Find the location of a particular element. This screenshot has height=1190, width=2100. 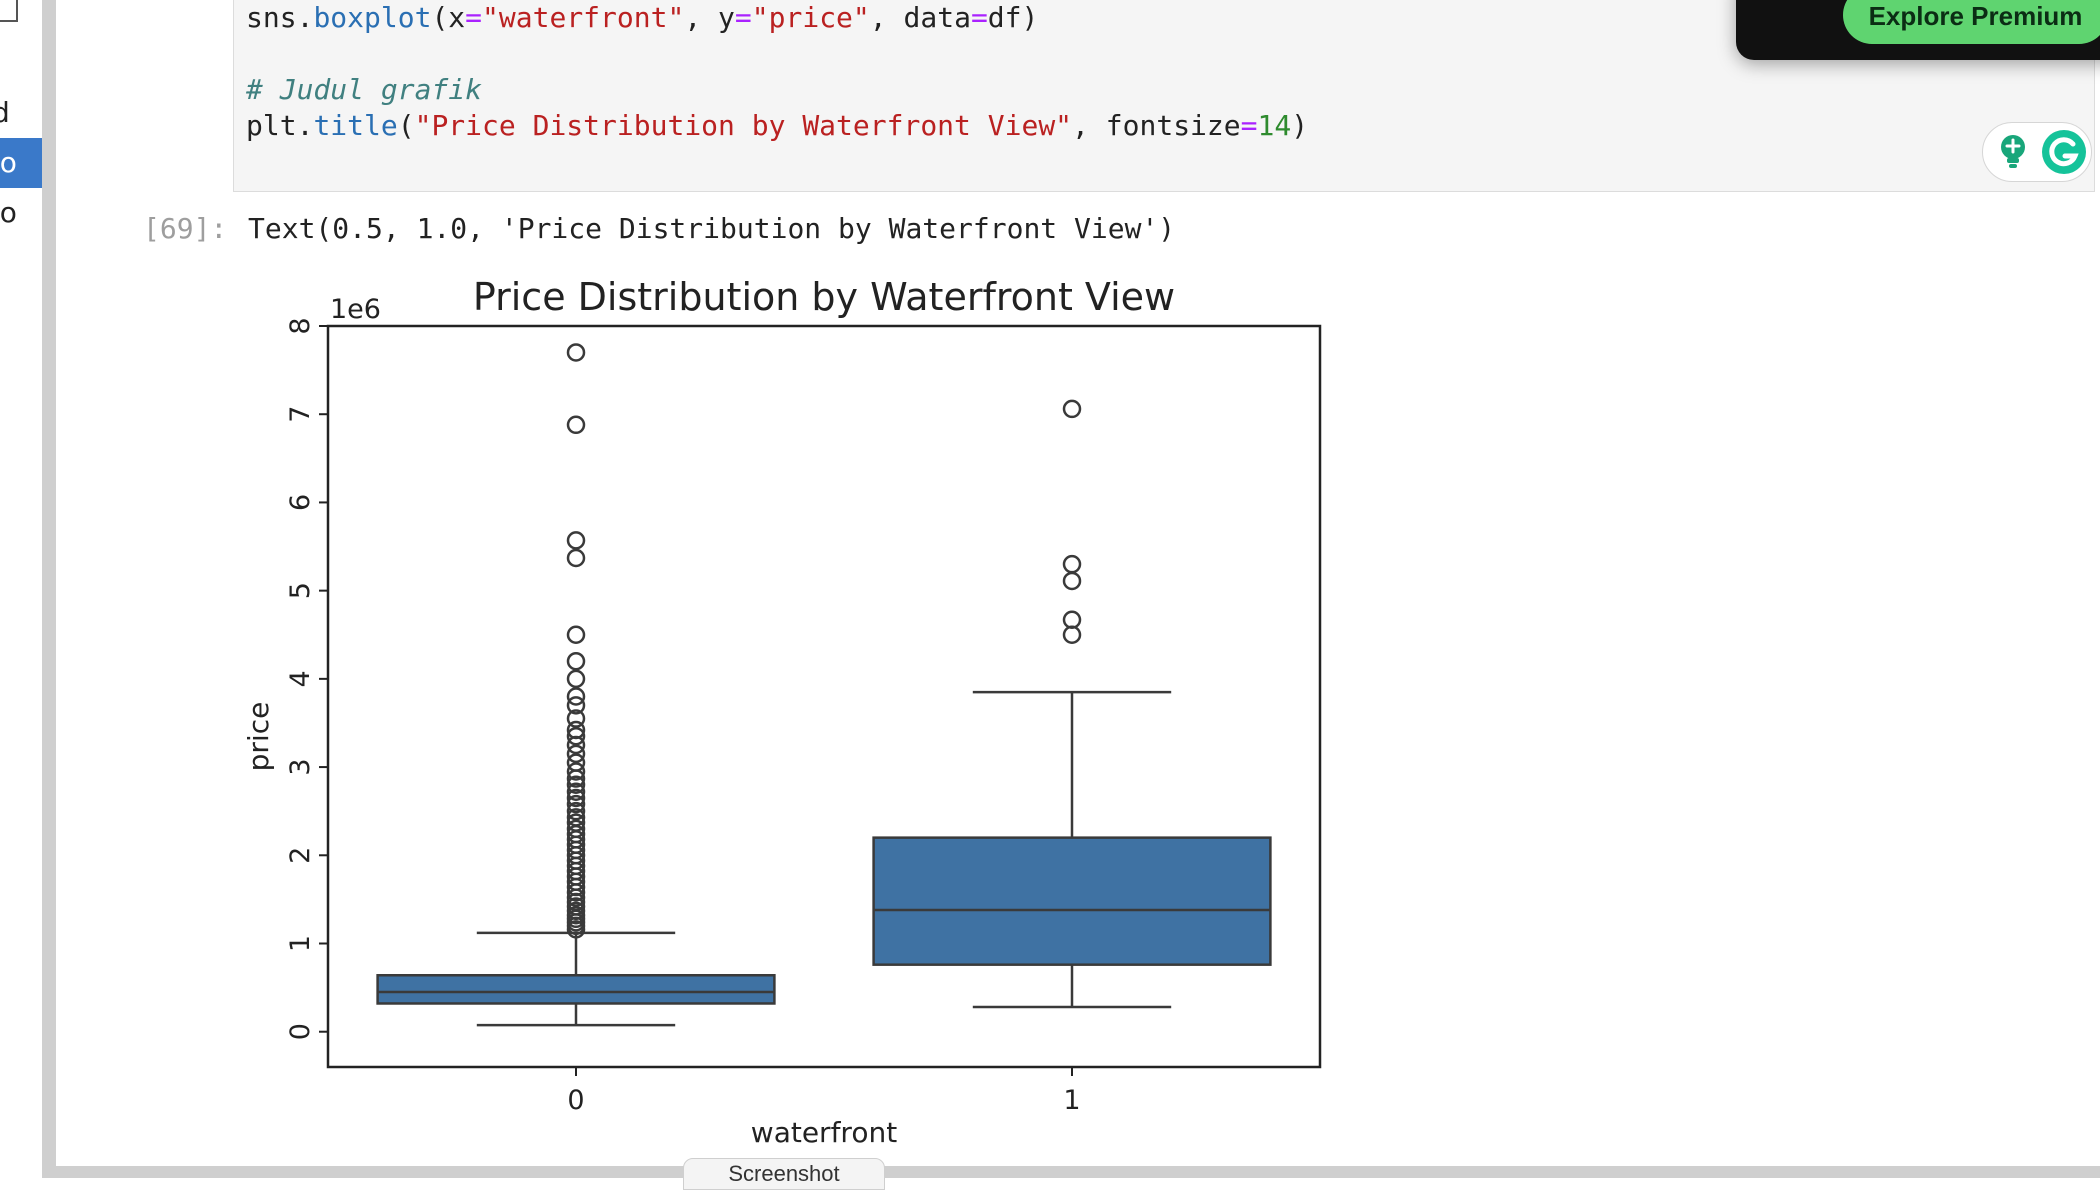

grammarly-widget is located at coordinates (2037, 152).